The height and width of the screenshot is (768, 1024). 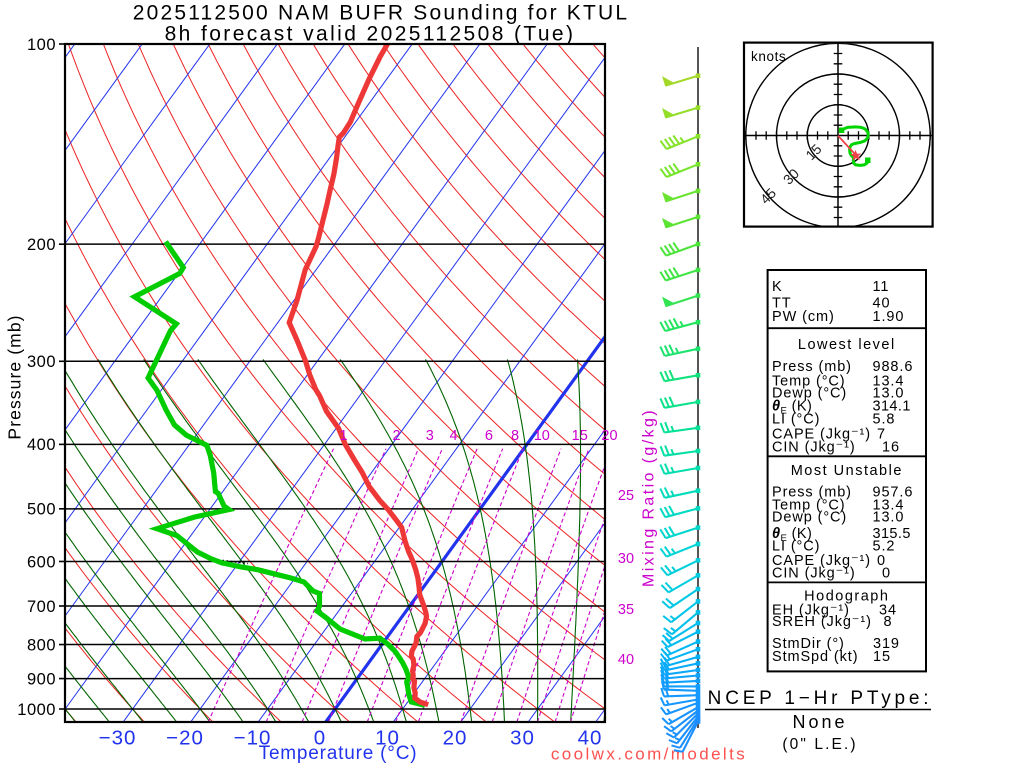 What do you see at coordinates (782, 304) in the screenshot?
I see `svg-text: TT` at bounding box center [782, 304].